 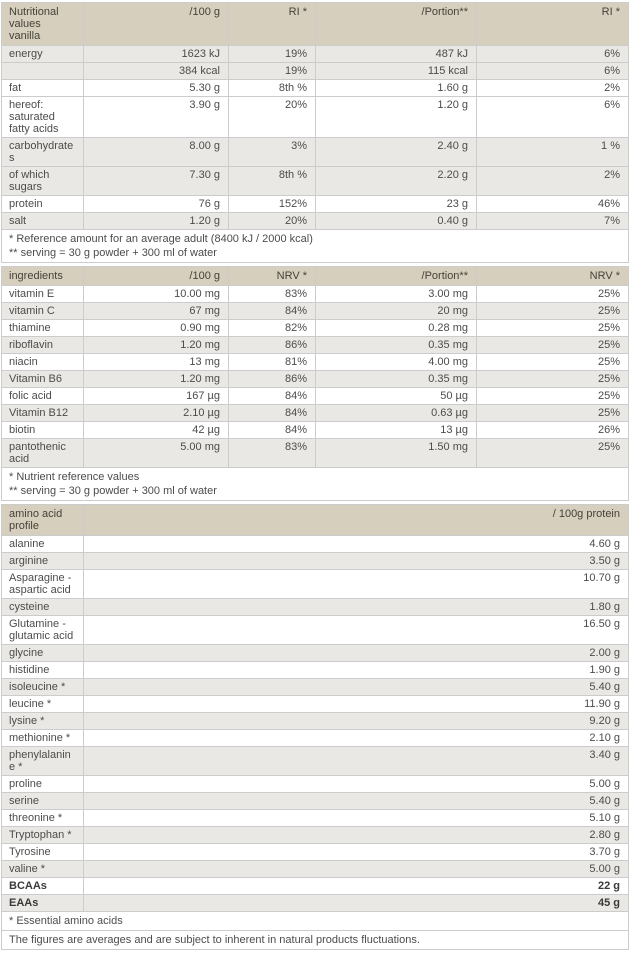 I want to click on cell-label: protein, so click(x=42, y=204).